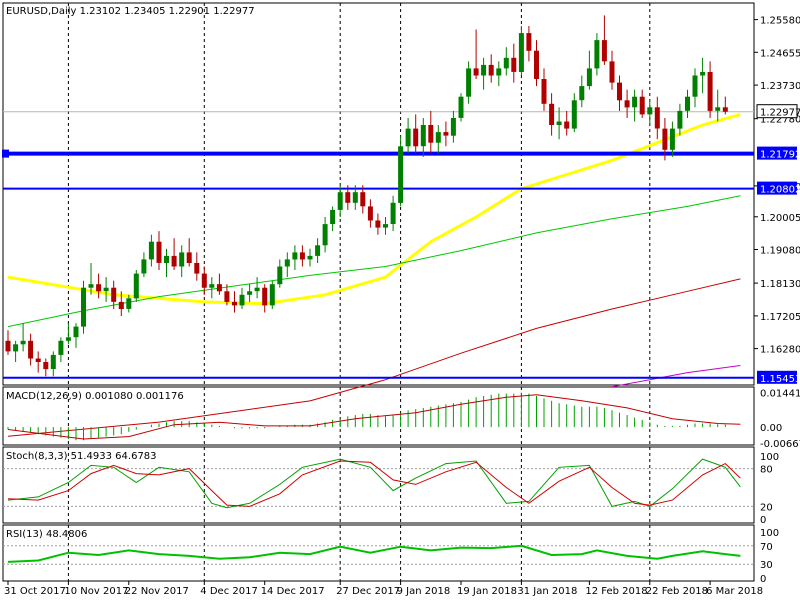 The image size is (800, 600). I want to click on price-tick-label: 1.22780, so click(780, 120).